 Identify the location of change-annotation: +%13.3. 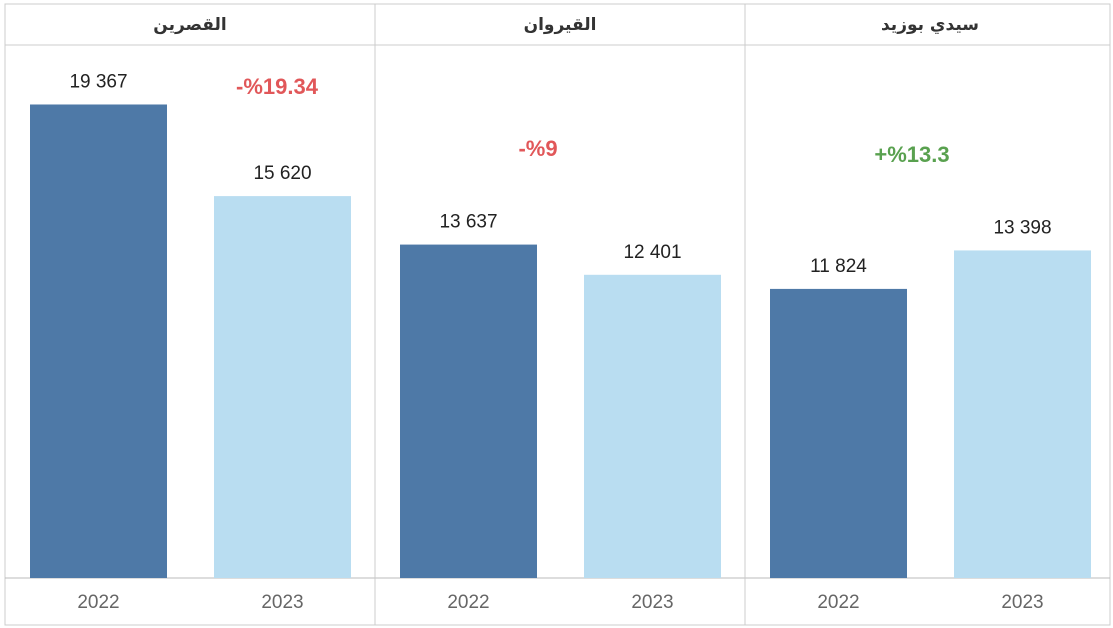
(911, 154).